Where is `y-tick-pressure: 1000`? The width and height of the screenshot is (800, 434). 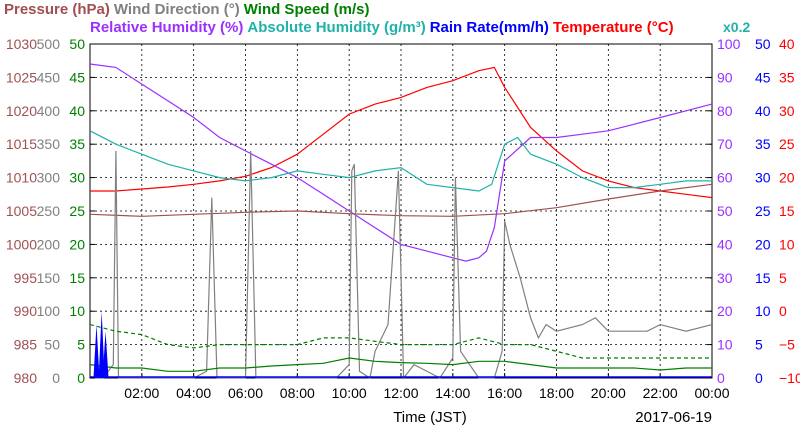 y-tick-pressure: 1000 is located at coordinates (21, 244).